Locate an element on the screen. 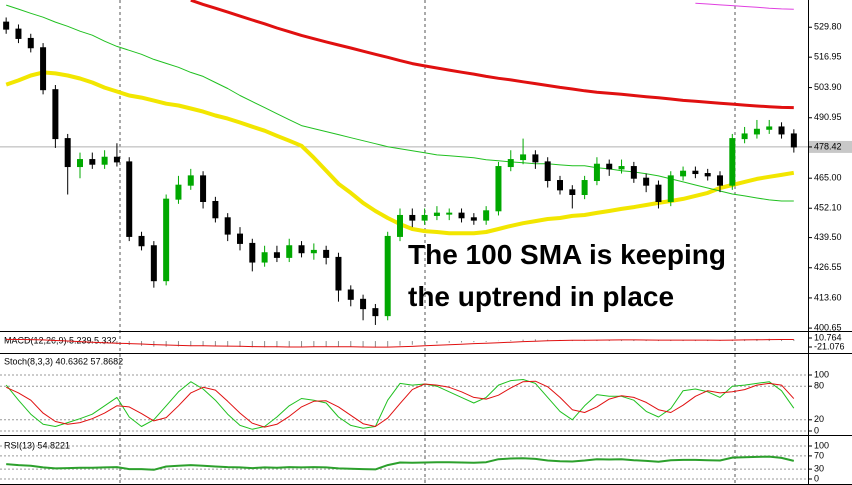 The width and height of the screenshot is (852, 485). annotation: The 100 SMA is keeping is located at coordinates (567, 254).